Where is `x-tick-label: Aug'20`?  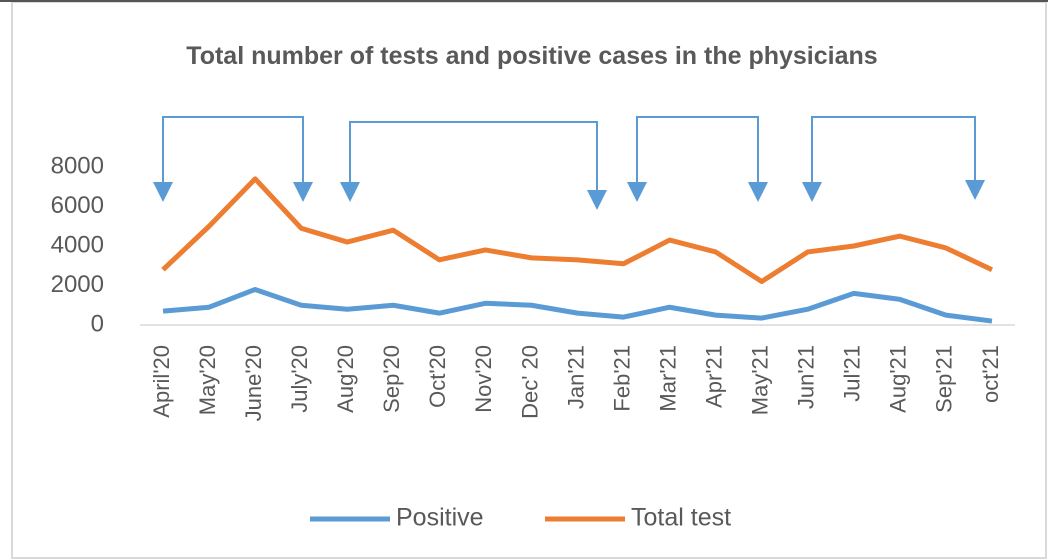
x-tick-label: Aug'20 is located at coordinates (345, 379).